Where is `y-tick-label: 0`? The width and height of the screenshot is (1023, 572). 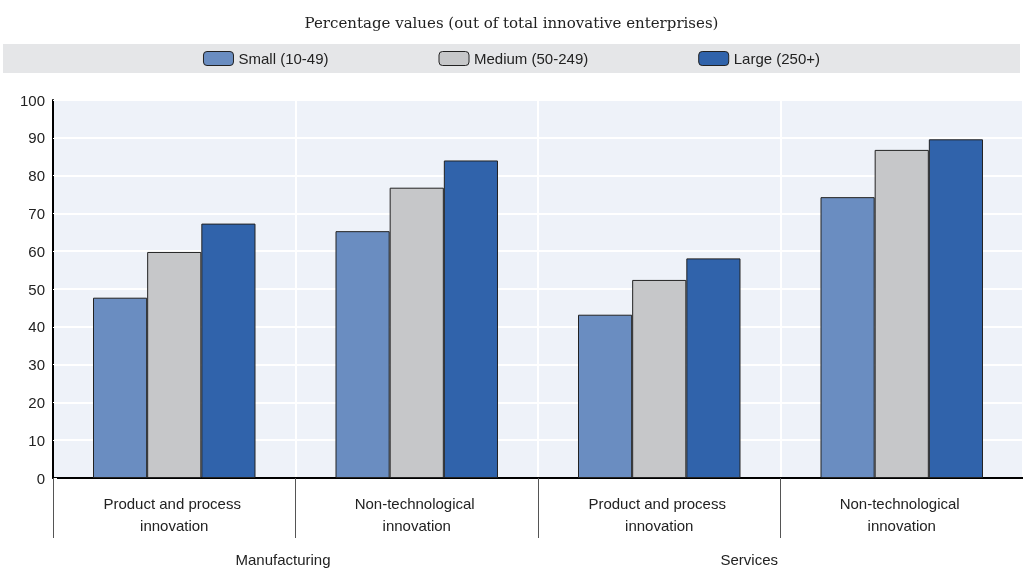 y-tick-label: 0 is located at coordinates (40, 478).